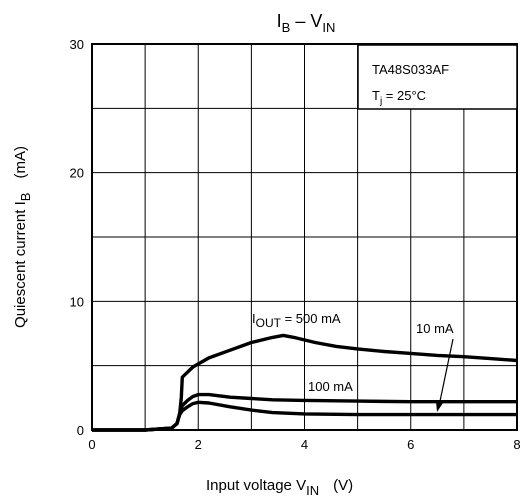  Describe the element at coordinates (91, 444) in the screenshot. I see `x-tick-label: 0` at that location.